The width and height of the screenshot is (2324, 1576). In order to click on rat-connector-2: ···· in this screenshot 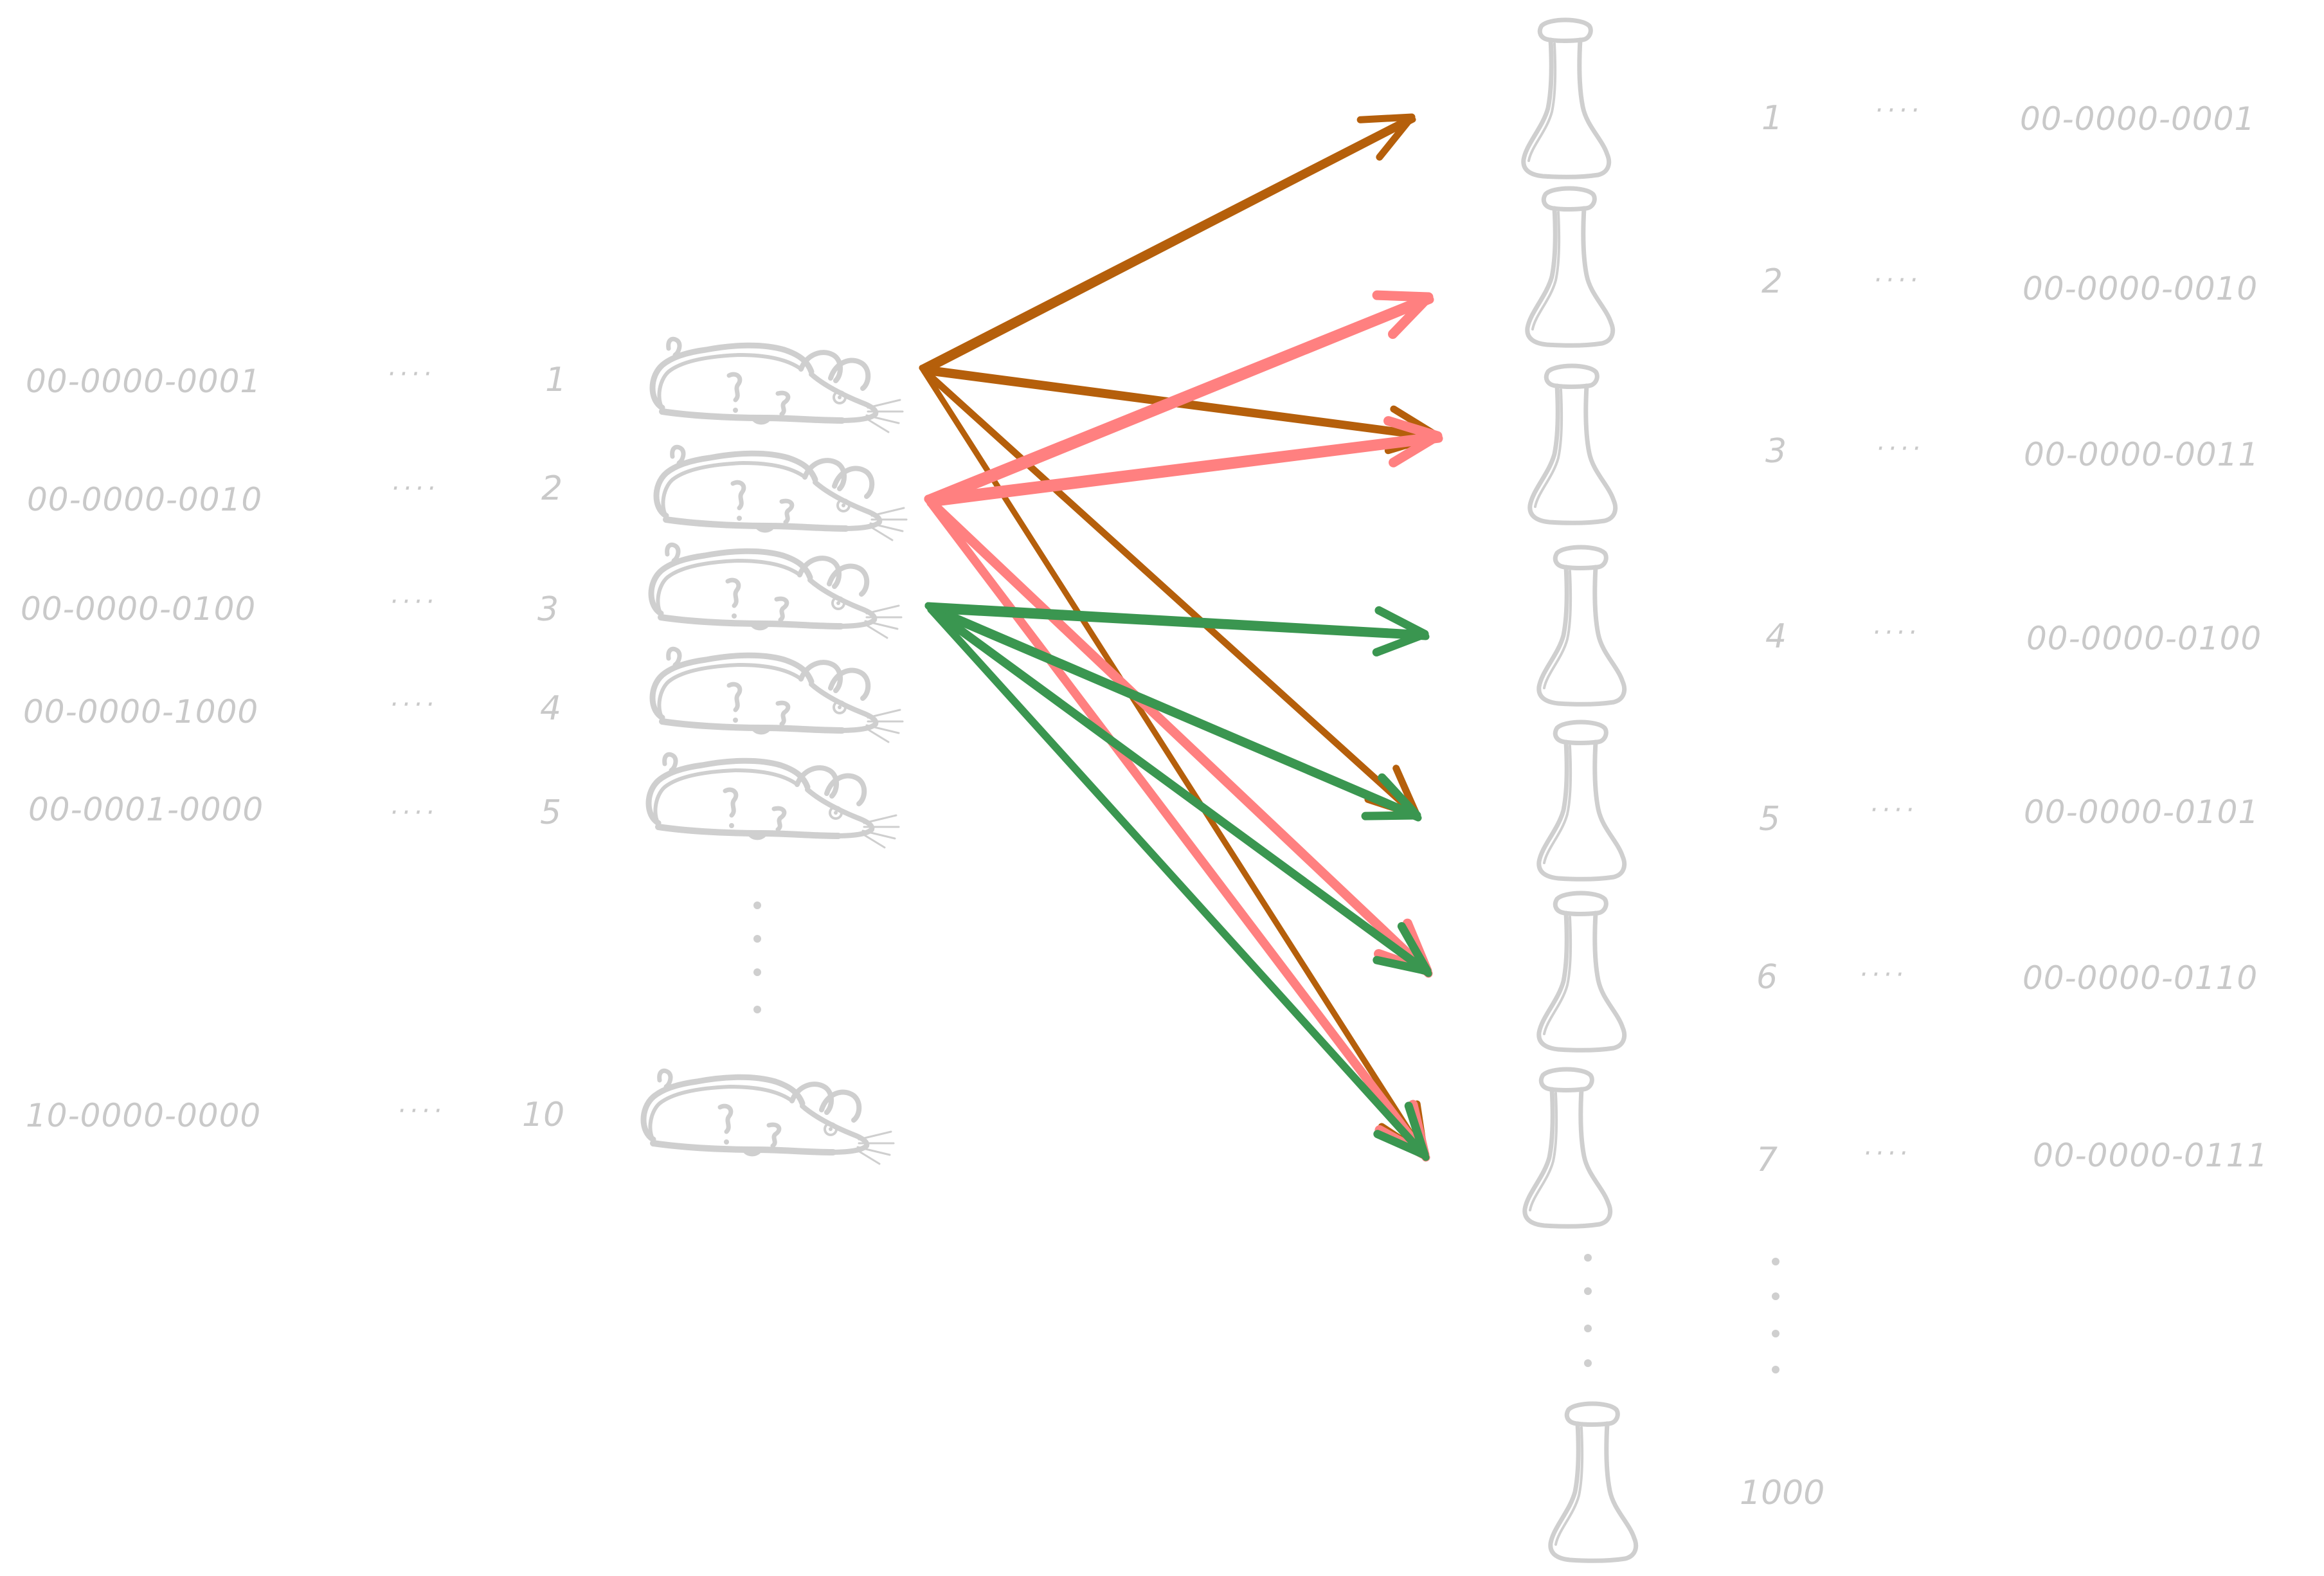, I will do `click(415, 489)`.